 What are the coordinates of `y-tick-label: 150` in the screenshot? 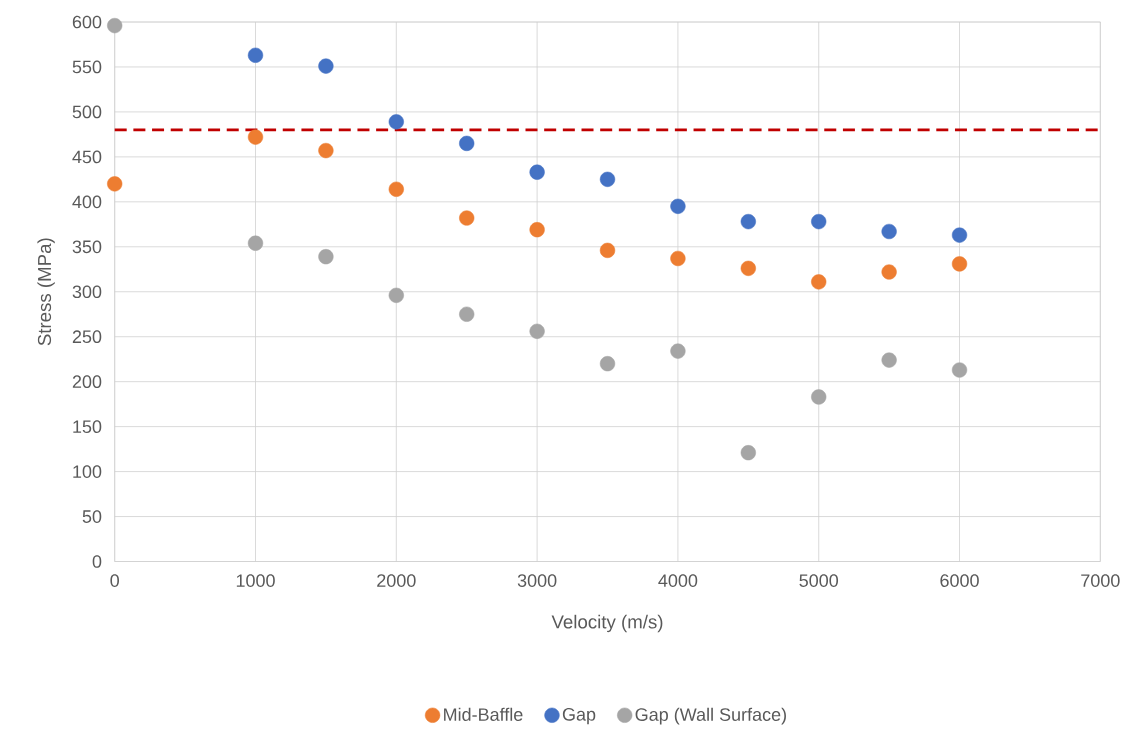 It's located at (87, 426).